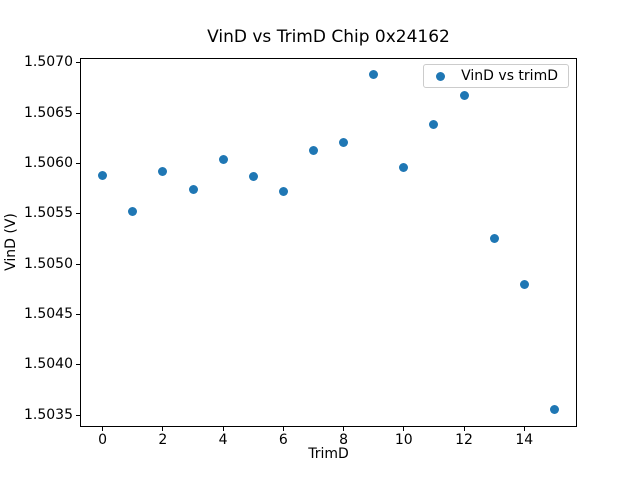  Describe the element at coordinates (283, 440) in the screenshot. I see `x-tick-label: 6` at that location.